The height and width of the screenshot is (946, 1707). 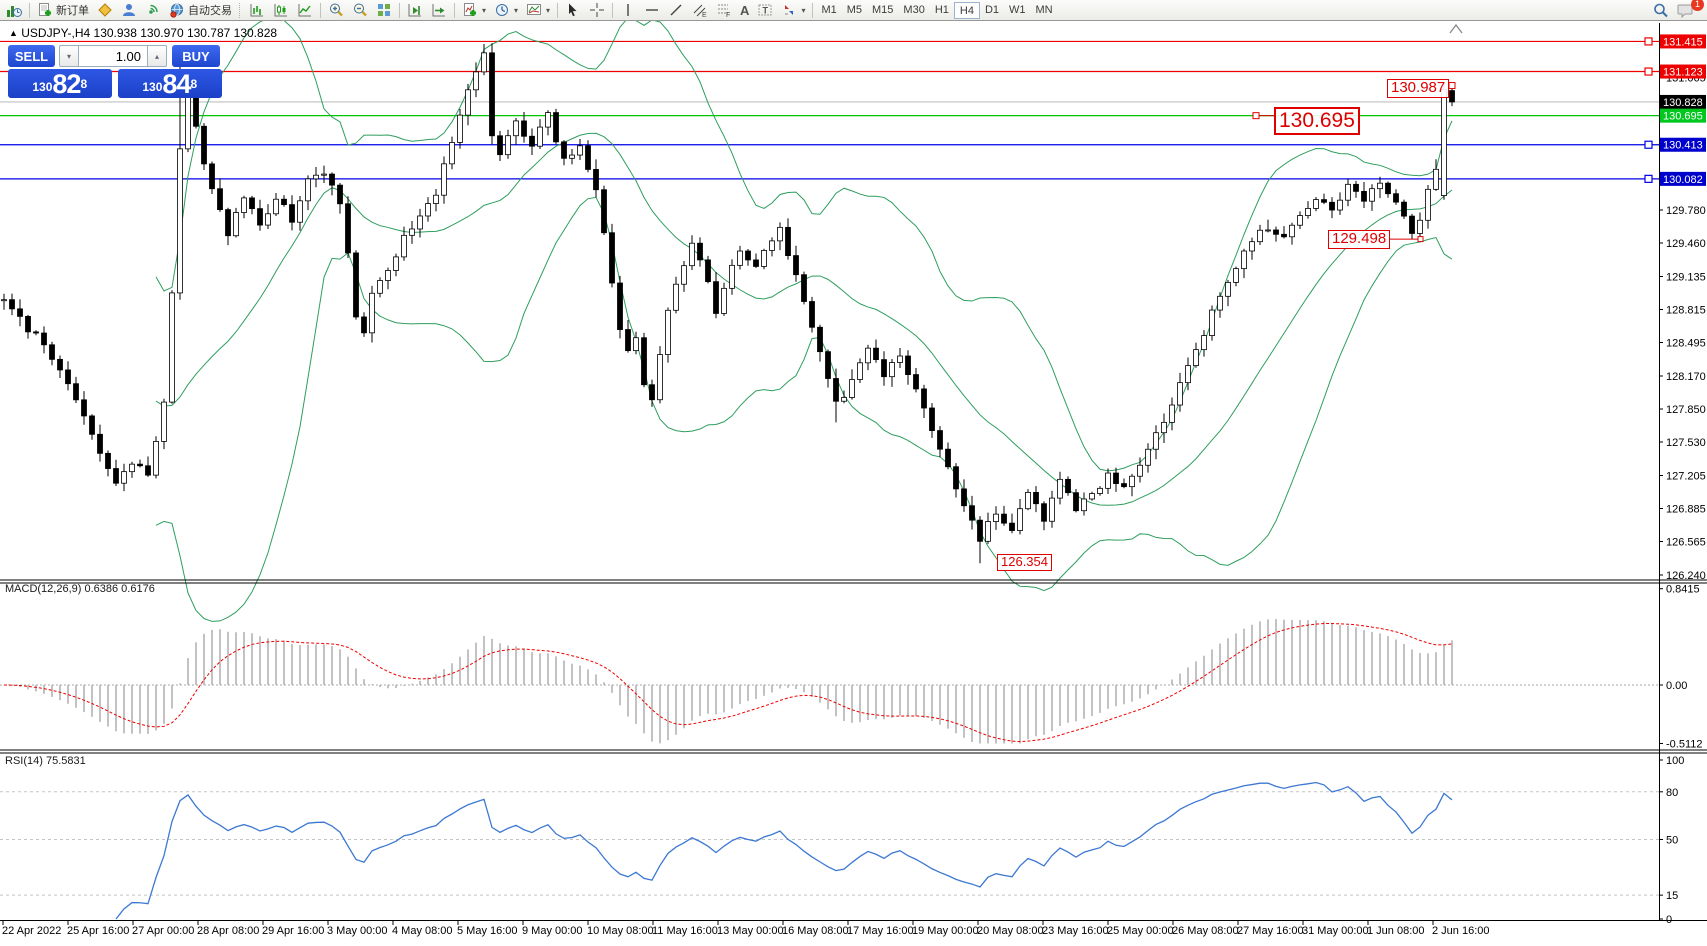 What do you see at coordinates (474, 10) in the screenshot?
I see `indicators-icon: ▾` at bounding box center [474, 10].